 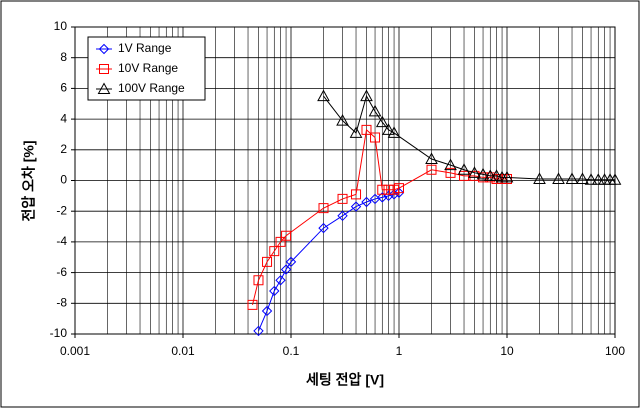 I want to click on y-tick-label: -4, so click(x=61, y=241).